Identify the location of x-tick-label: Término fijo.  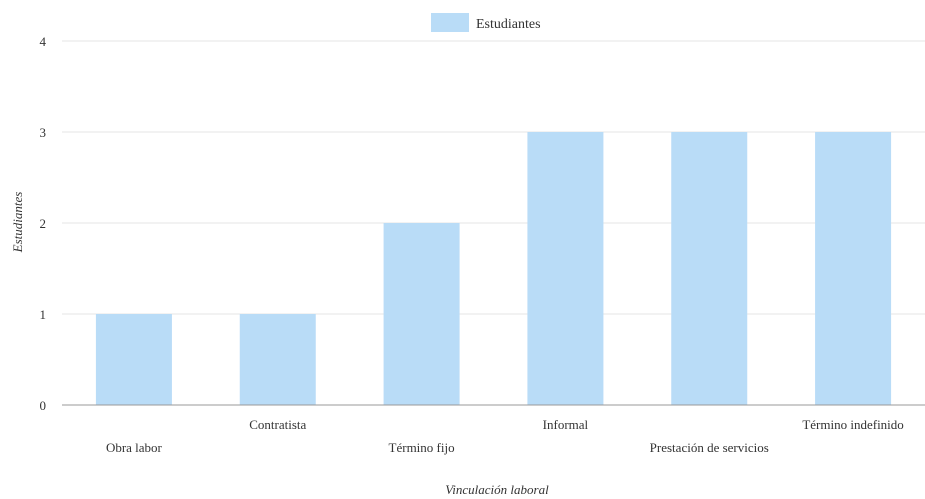
(422, 447).